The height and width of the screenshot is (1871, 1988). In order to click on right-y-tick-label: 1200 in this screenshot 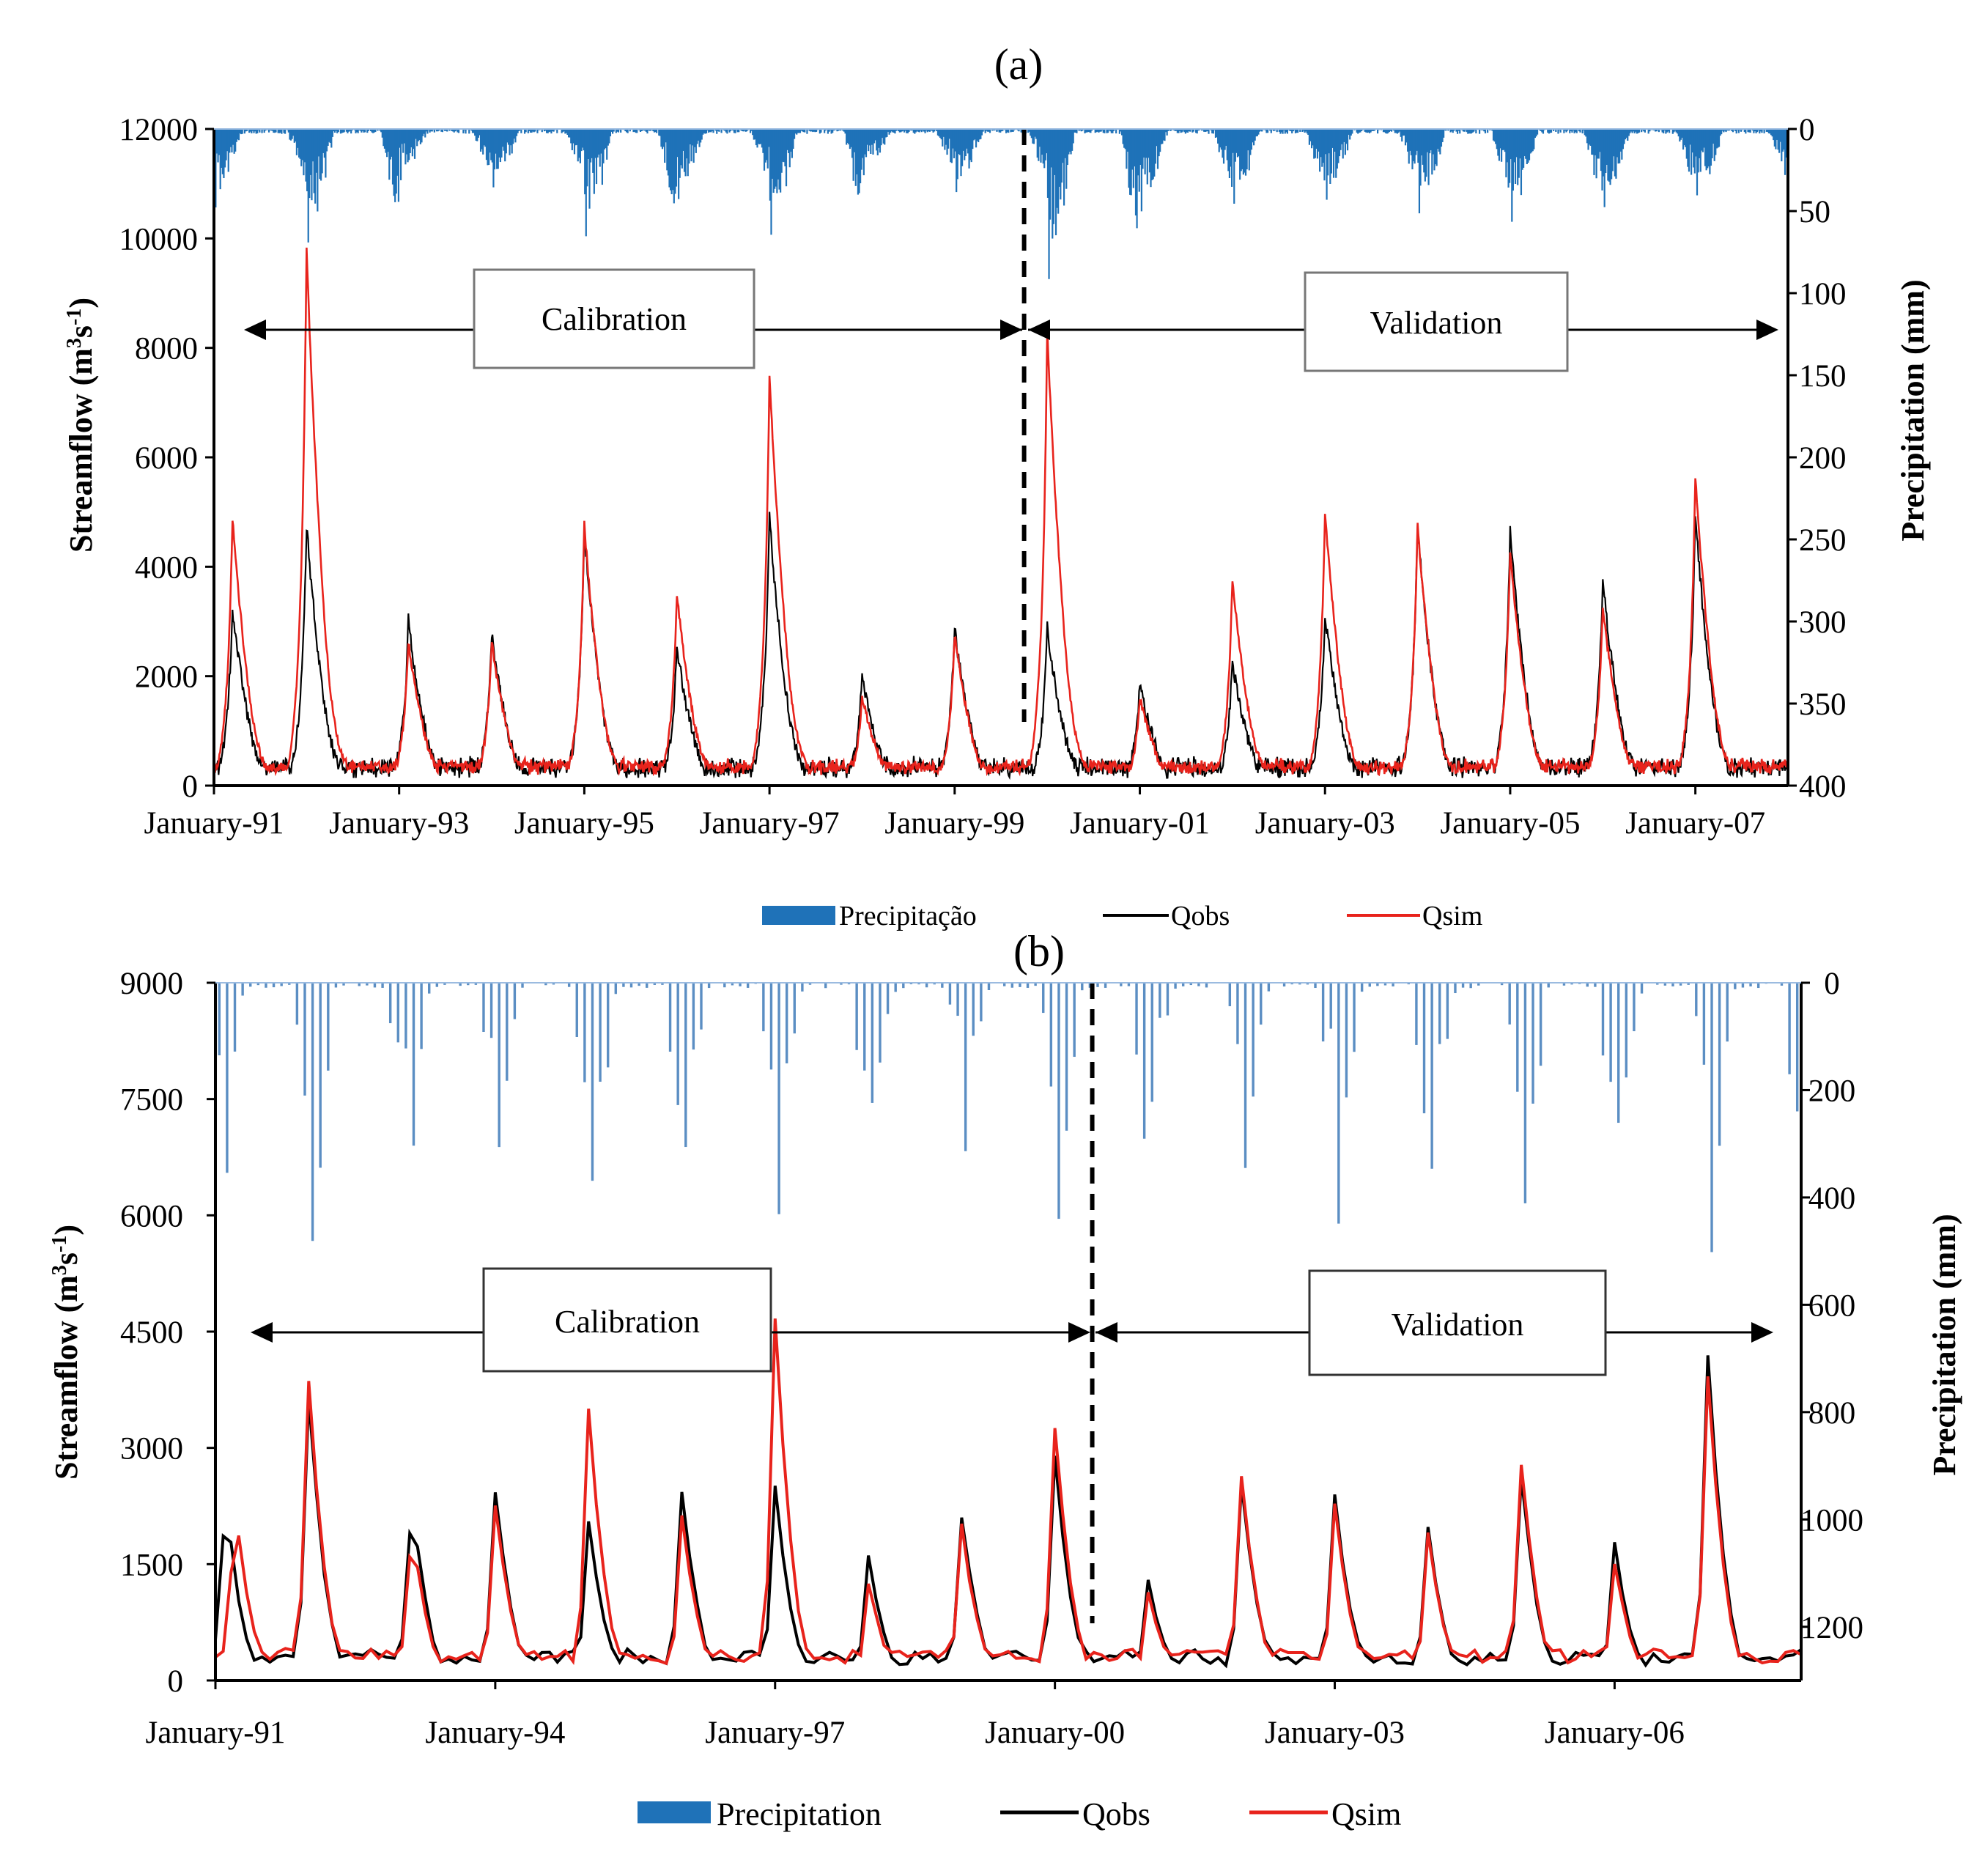, I will do `click(1831, 1628)`.